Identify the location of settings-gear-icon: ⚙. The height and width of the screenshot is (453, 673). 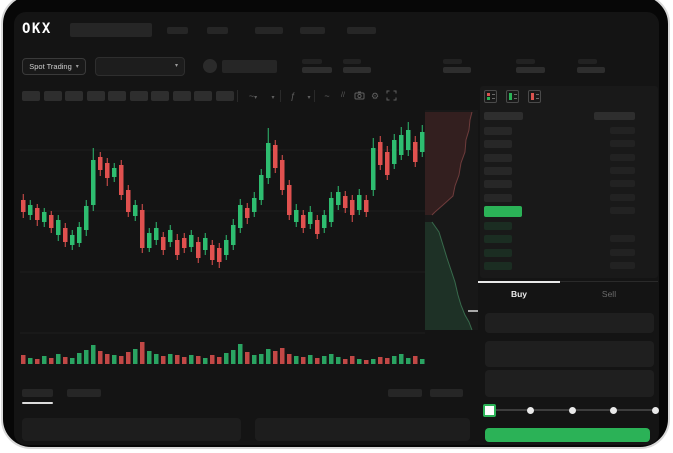
(375, 96).